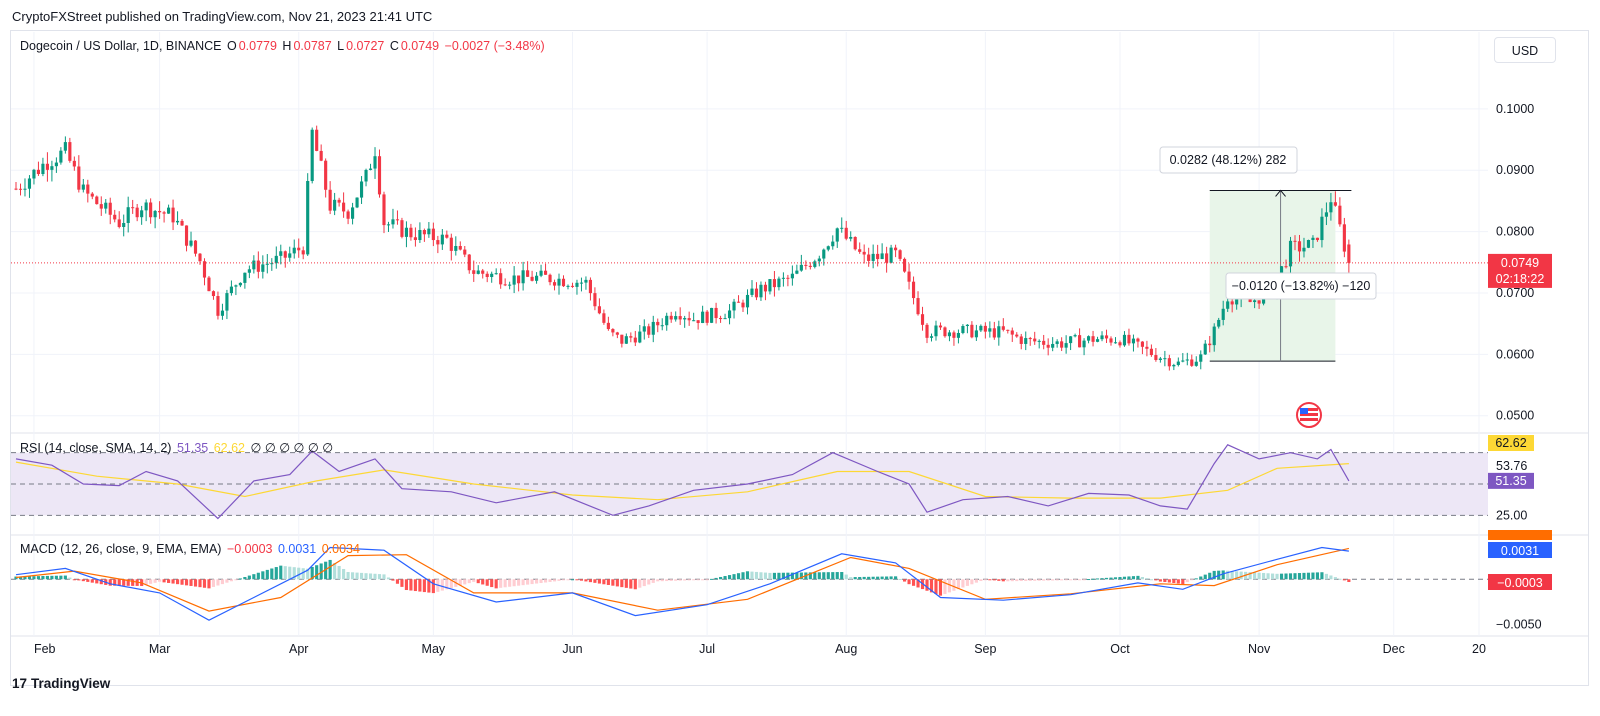 This screenshot has width=1600, height=716. Describe the element at coordinates (1520, 270) in the screenshot. I see `current-price-box` at that location.